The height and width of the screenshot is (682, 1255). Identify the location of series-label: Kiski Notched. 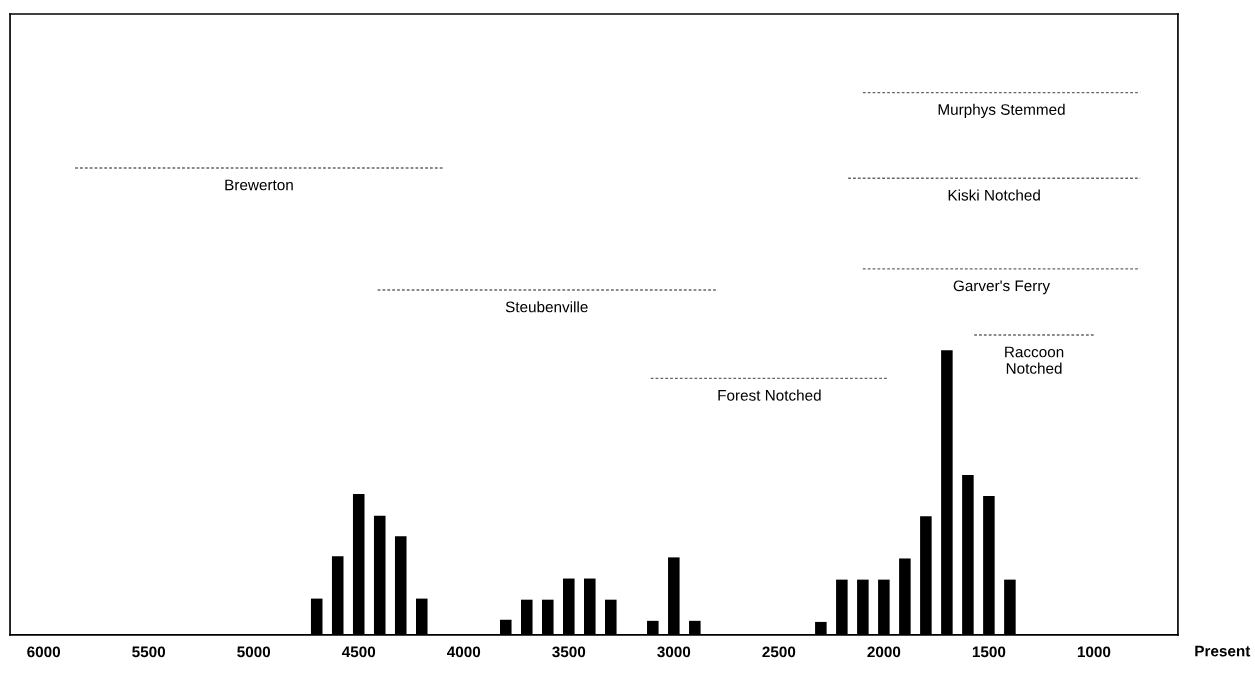
(994, 195).